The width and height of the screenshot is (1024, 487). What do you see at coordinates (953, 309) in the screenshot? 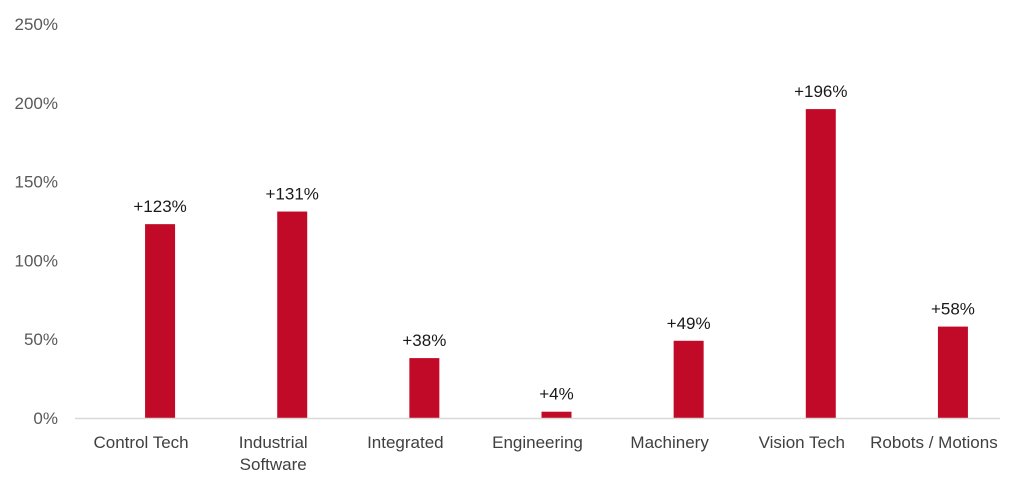
I see `data-label: +58%` at bounding box center [953, 309].